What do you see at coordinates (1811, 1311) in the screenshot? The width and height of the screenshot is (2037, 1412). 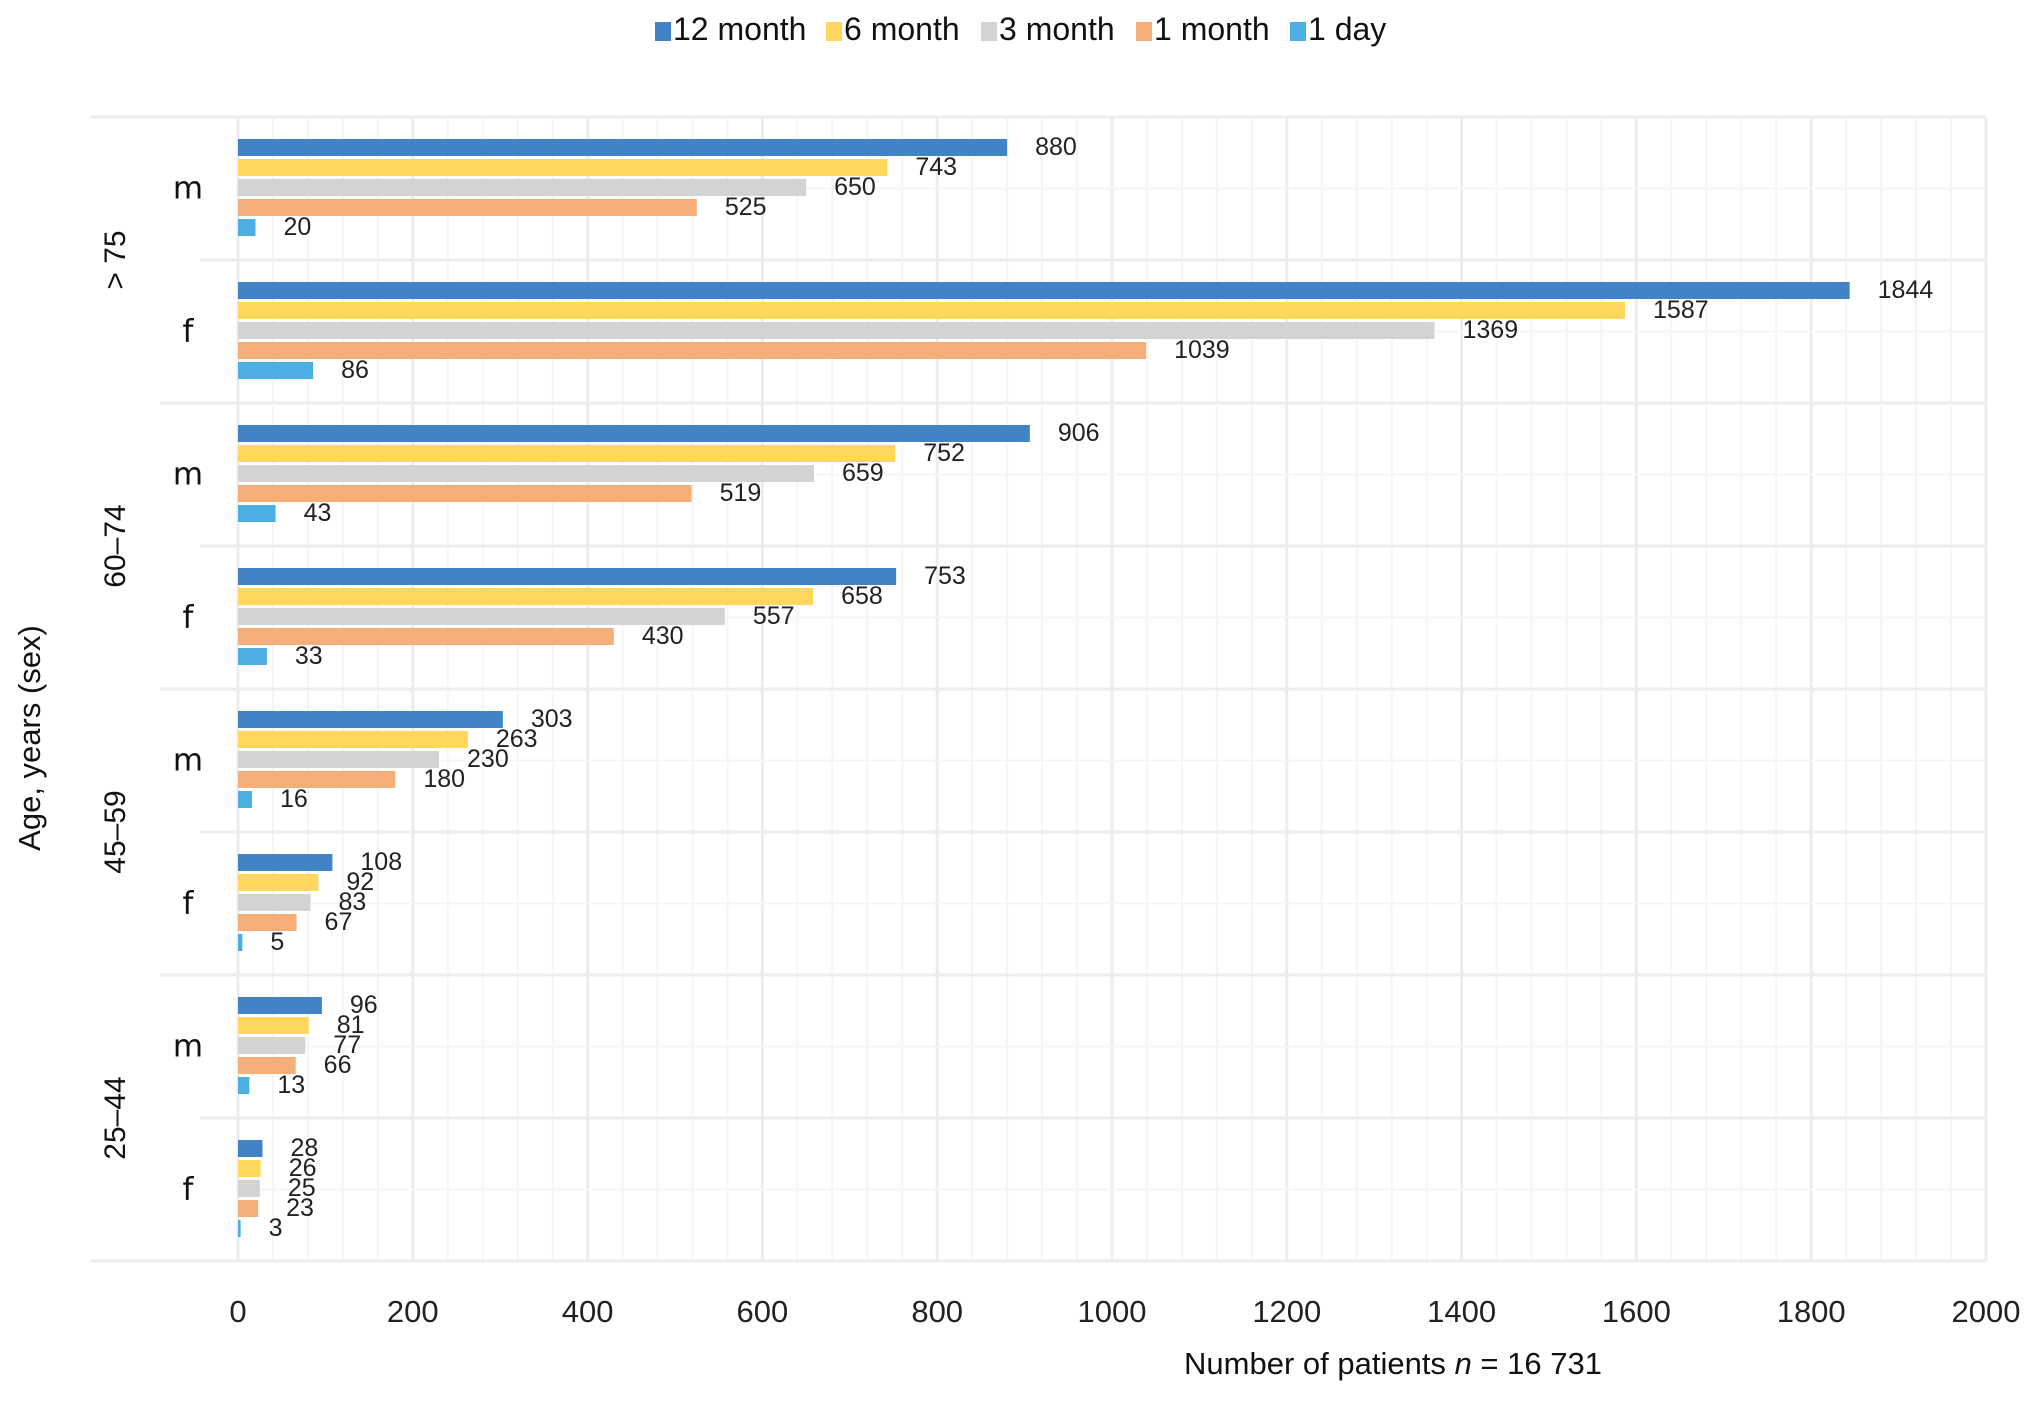 I see `x-tick-label: 1800` at bounding box center [1811, 1311].